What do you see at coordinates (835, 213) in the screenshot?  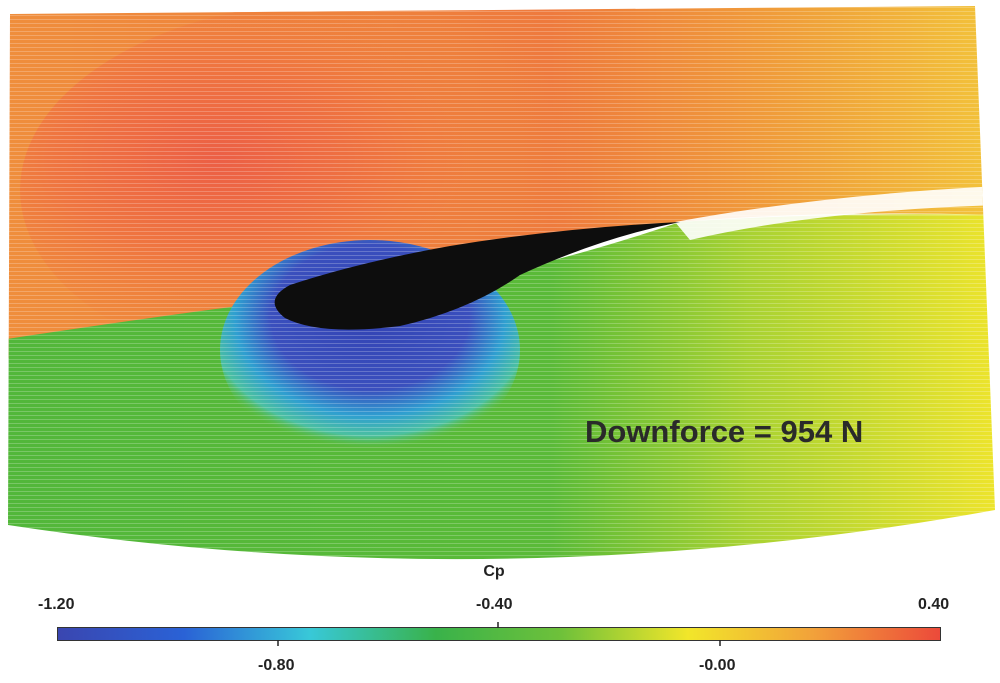 I see `wake` at bounding box center [835, 213].